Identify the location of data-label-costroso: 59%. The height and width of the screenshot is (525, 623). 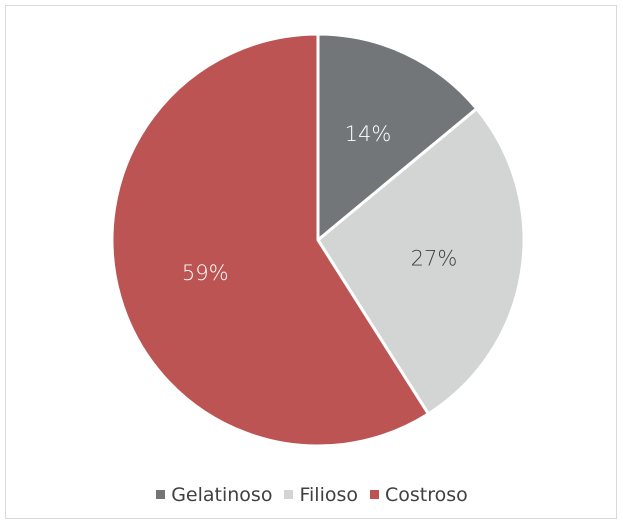
(205, 273).